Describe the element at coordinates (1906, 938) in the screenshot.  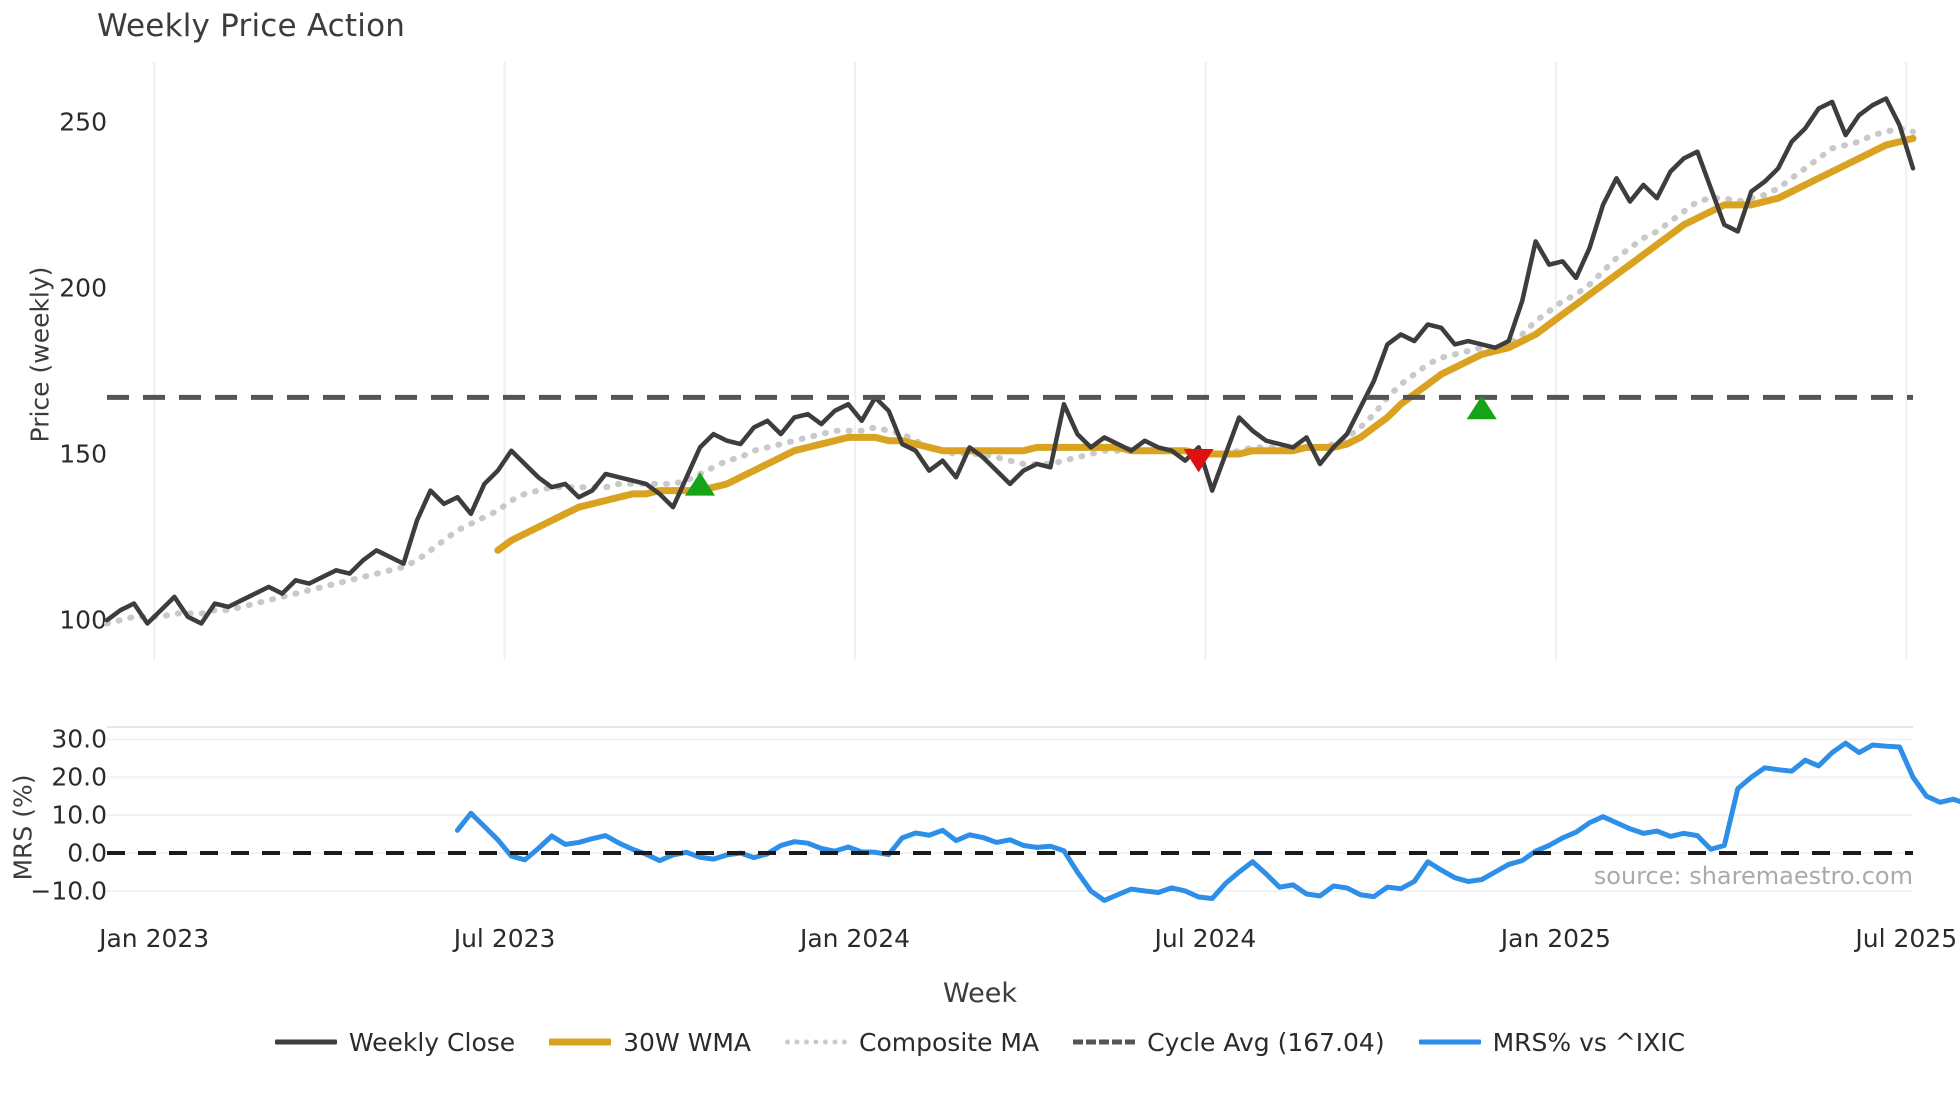
I see `x-tick: Jul 2025` at that location.